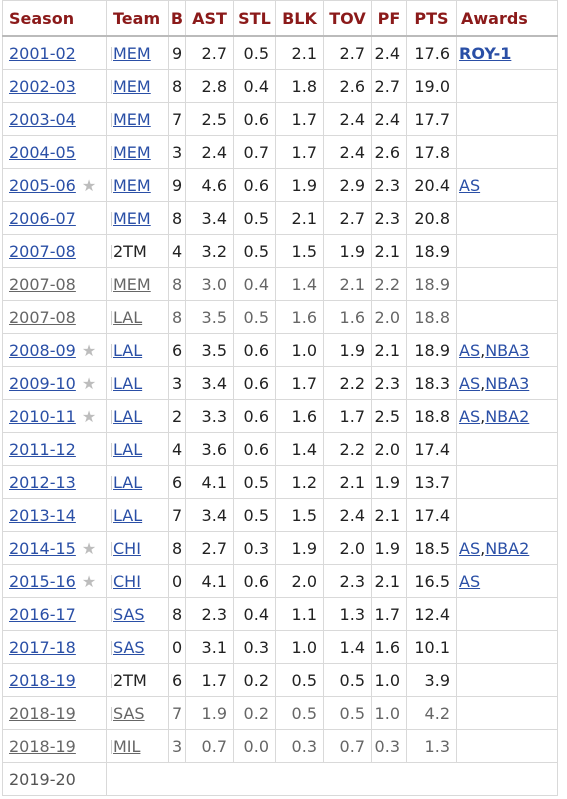 This screenshot has width=567, height=799. Describe the element at coordinates (42, 53) in the screenshot. I see `season-link: 2001-02` at that location.